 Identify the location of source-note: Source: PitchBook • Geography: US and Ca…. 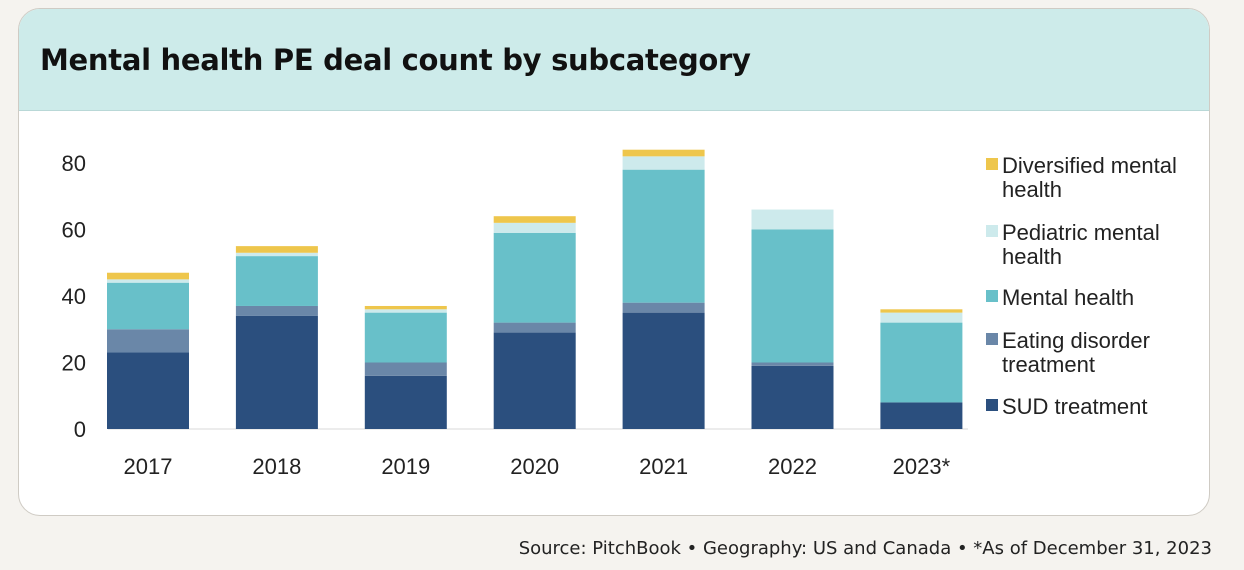
(865, 548).